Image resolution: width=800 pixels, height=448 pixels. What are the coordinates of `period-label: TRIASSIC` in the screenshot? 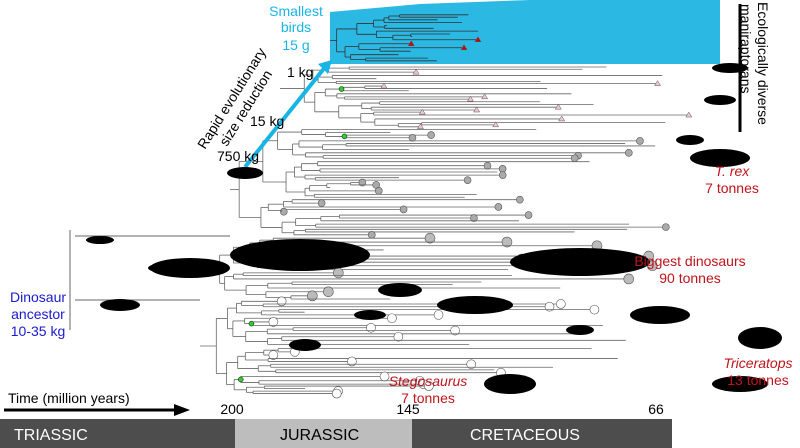 It's located at (51, 435).